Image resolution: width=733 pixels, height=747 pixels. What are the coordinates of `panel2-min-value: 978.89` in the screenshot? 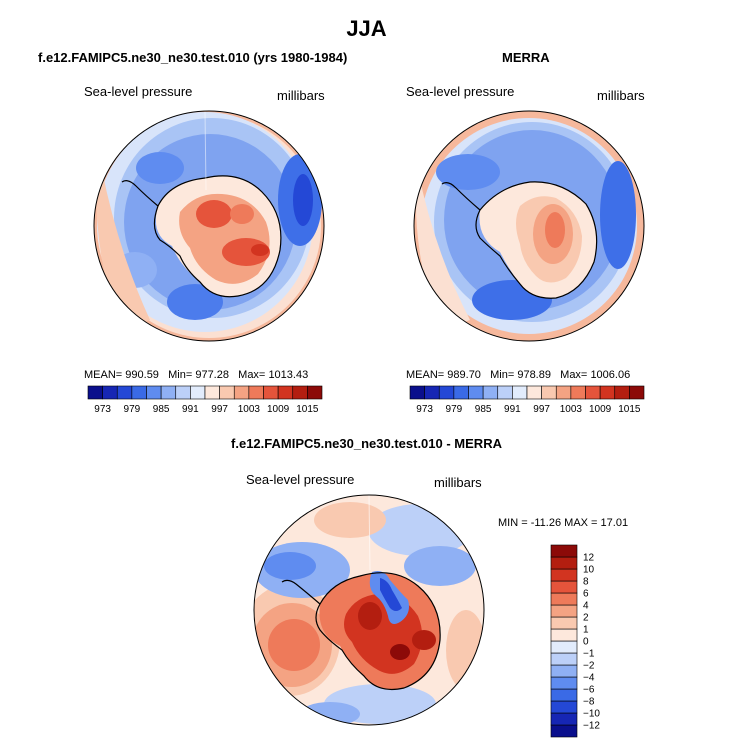 It's located at (534, 375).